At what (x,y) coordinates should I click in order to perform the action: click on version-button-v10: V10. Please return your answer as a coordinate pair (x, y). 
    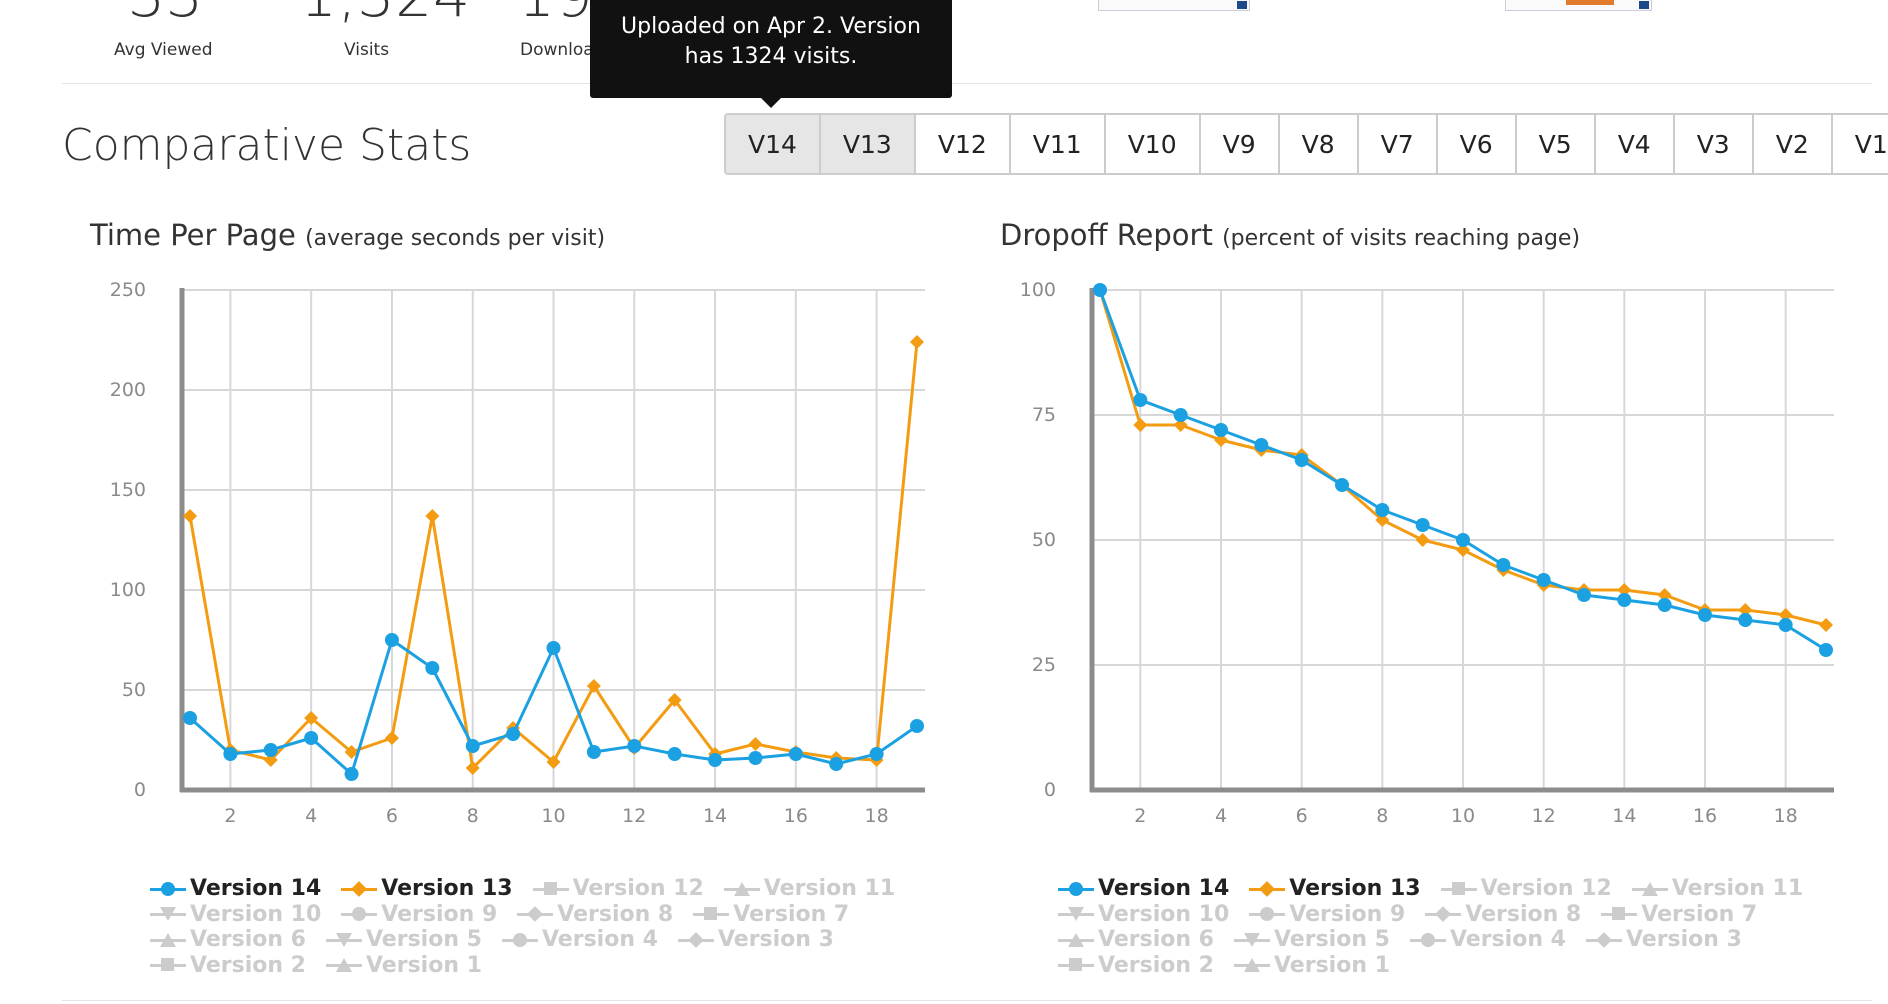
    Looking at the image, I should click on (1153, 144).